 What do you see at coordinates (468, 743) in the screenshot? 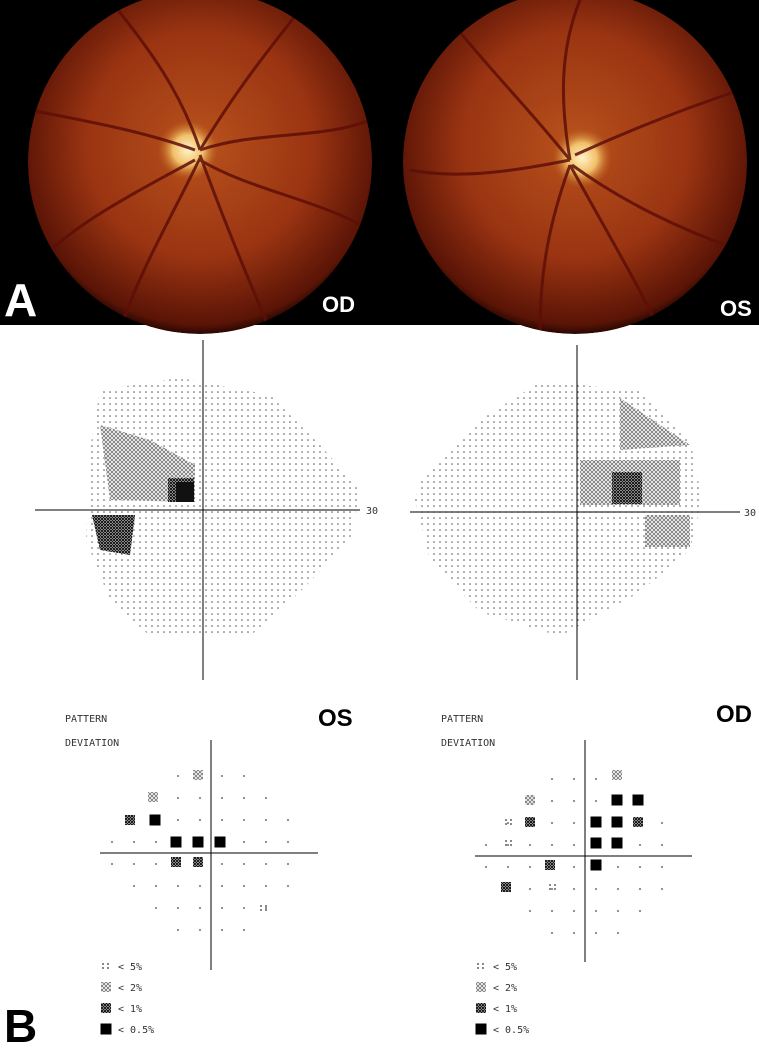
I see `plot-title: DEVIATION` at bounding box center [468, 743].